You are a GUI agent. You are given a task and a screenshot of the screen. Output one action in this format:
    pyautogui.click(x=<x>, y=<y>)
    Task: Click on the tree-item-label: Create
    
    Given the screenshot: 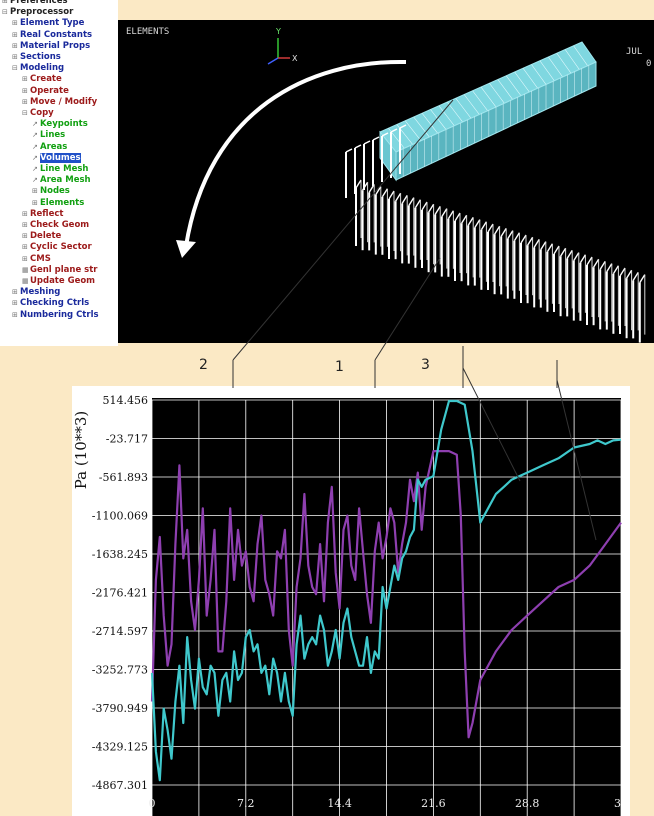 What is the action you would take?
    pyautogui.click(x=46, y=79)
    